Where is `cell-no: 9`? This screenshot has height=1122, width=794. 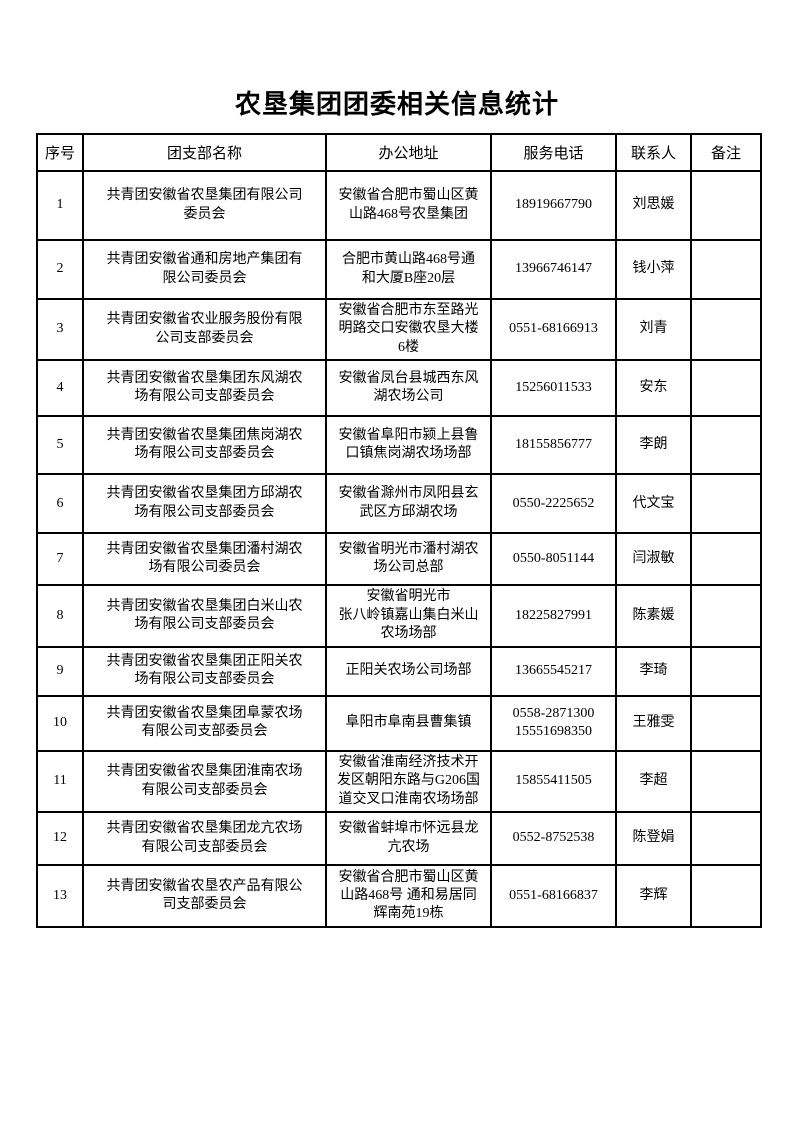
cell-no: 9 is located at coordinates (60, 671).